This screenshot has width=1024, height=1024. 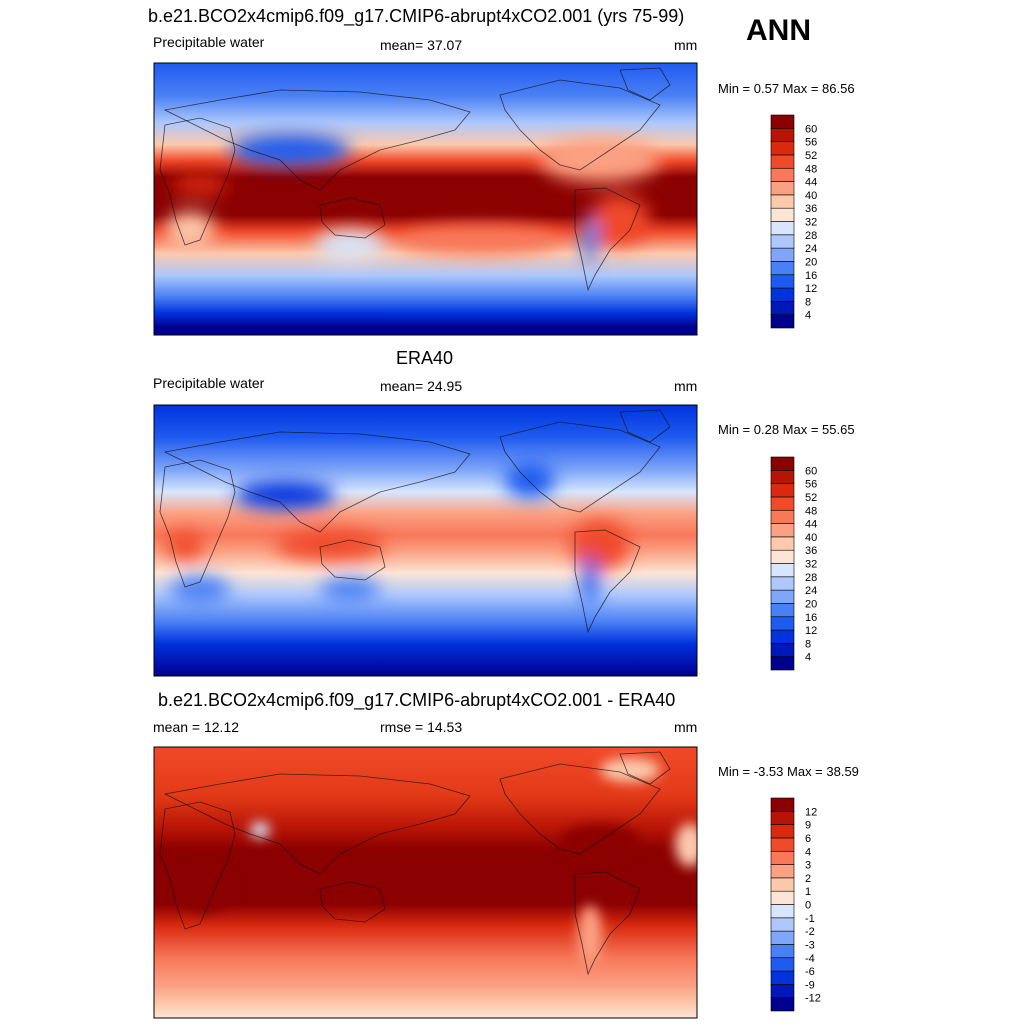 What do you see at coordinates (811, 485) in the screenshot?
I see `colorbar-2-tick-label: 56` at bounding box center [811, 485].